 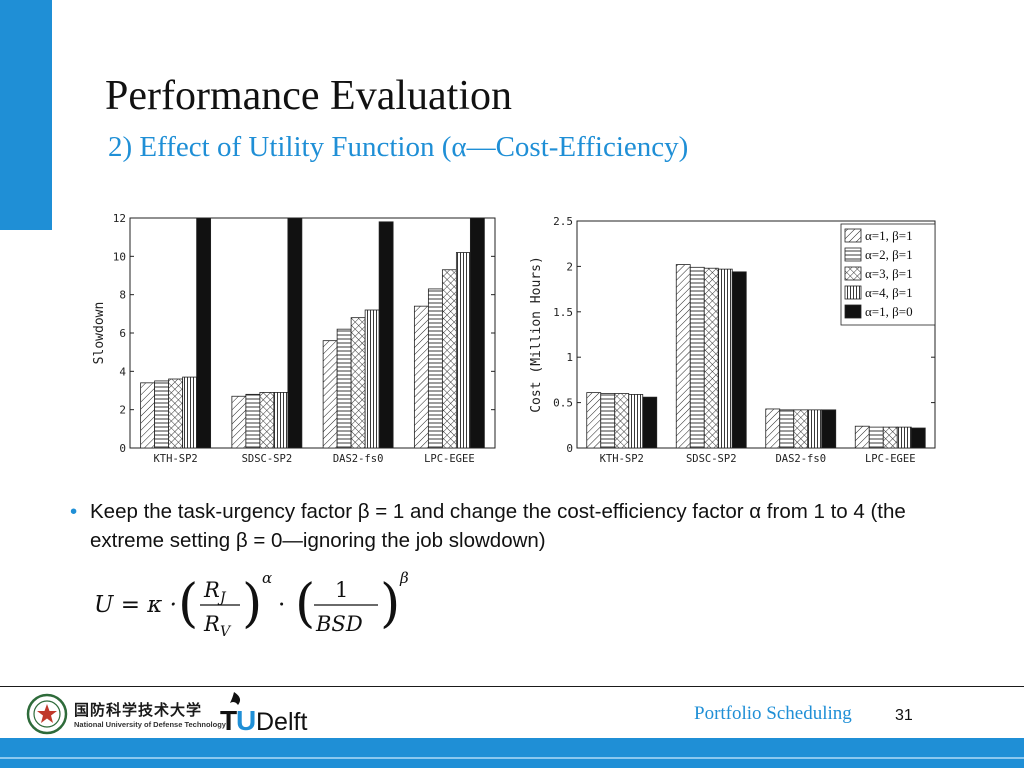 I want to click on y-tick-label: 10, so click(x=119, y=256).